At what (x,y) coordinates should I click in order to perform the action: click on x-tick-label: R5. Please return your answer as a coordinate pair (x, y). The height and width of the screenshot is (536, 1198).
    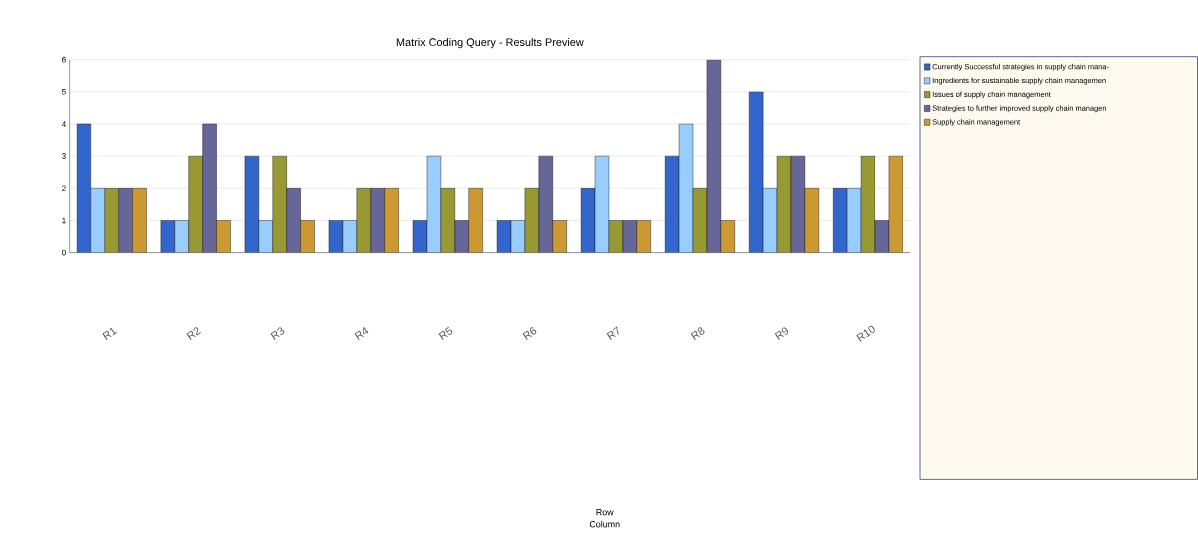
    Looking at the image, I should click on (445, 333).